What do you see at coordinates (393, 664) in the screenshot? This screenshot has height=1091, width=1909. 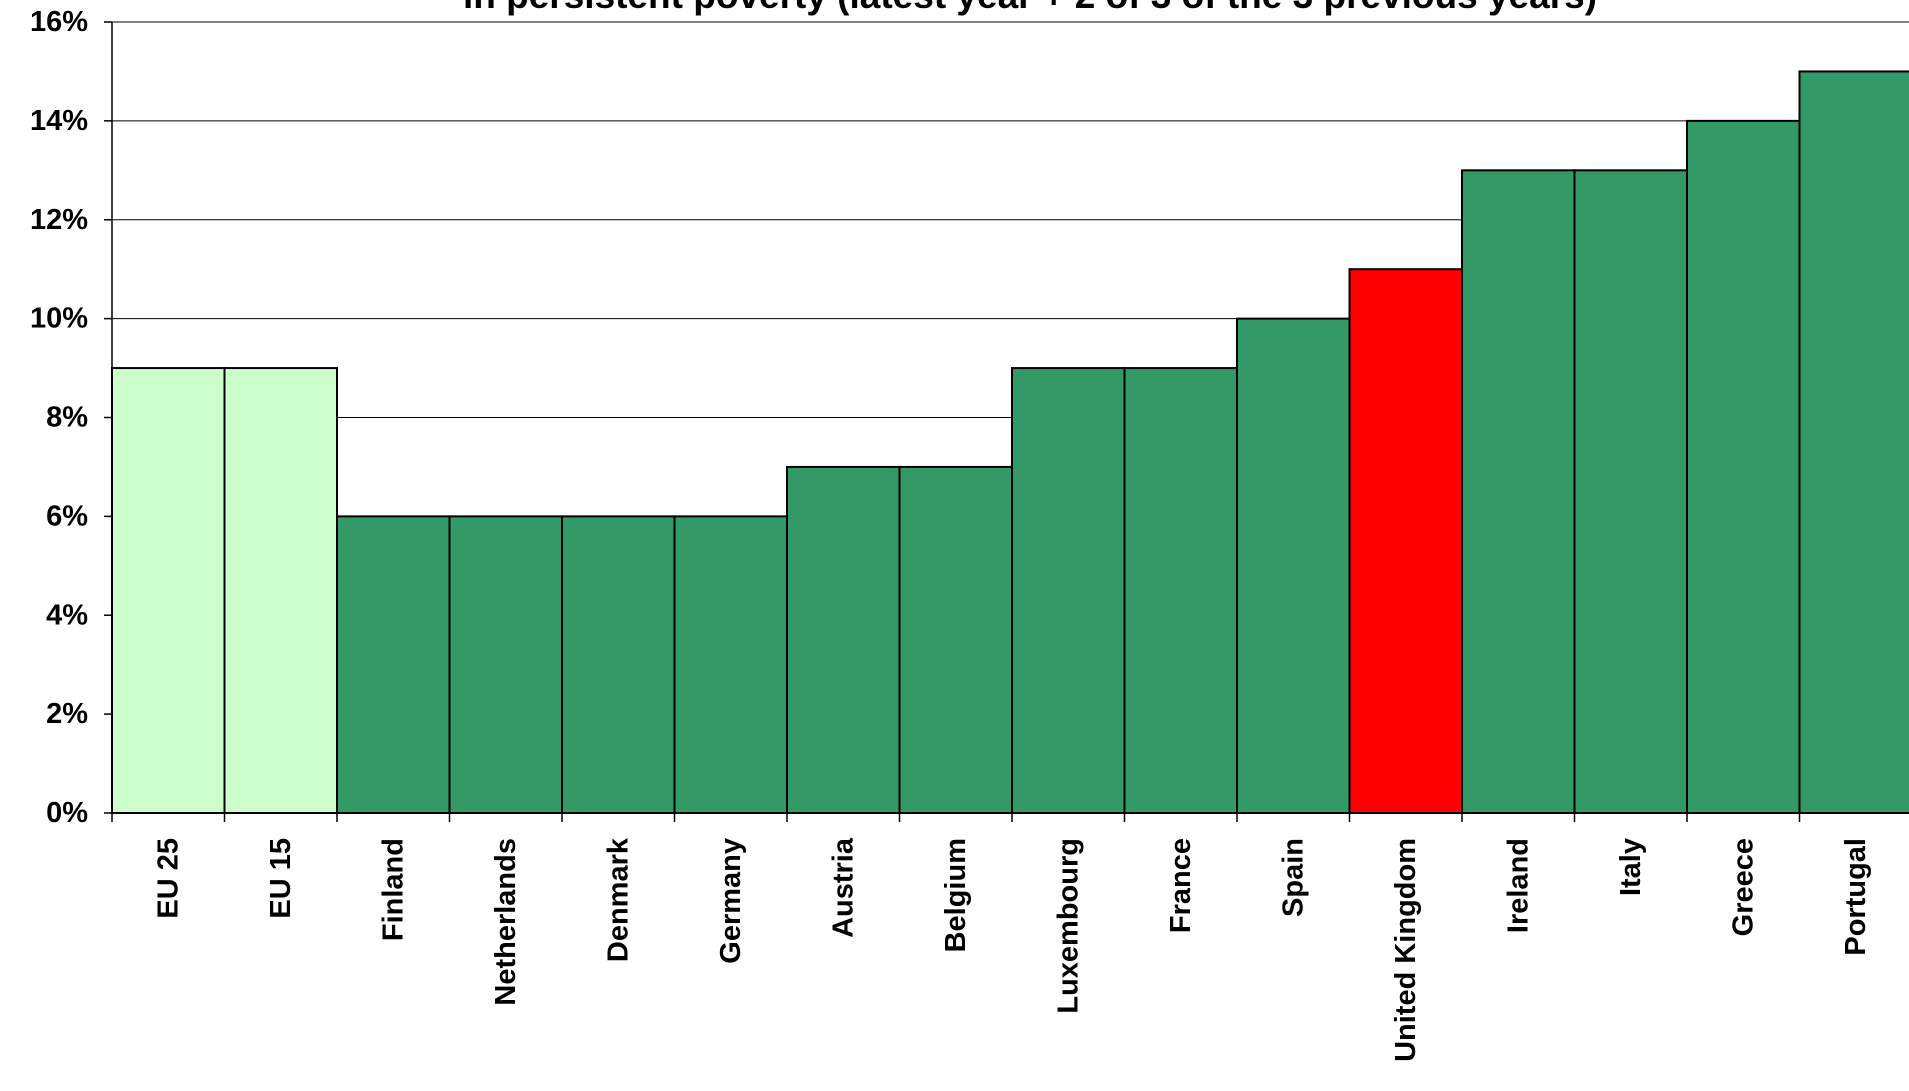 I see `bar-finland` at bounding box center [393, 664].